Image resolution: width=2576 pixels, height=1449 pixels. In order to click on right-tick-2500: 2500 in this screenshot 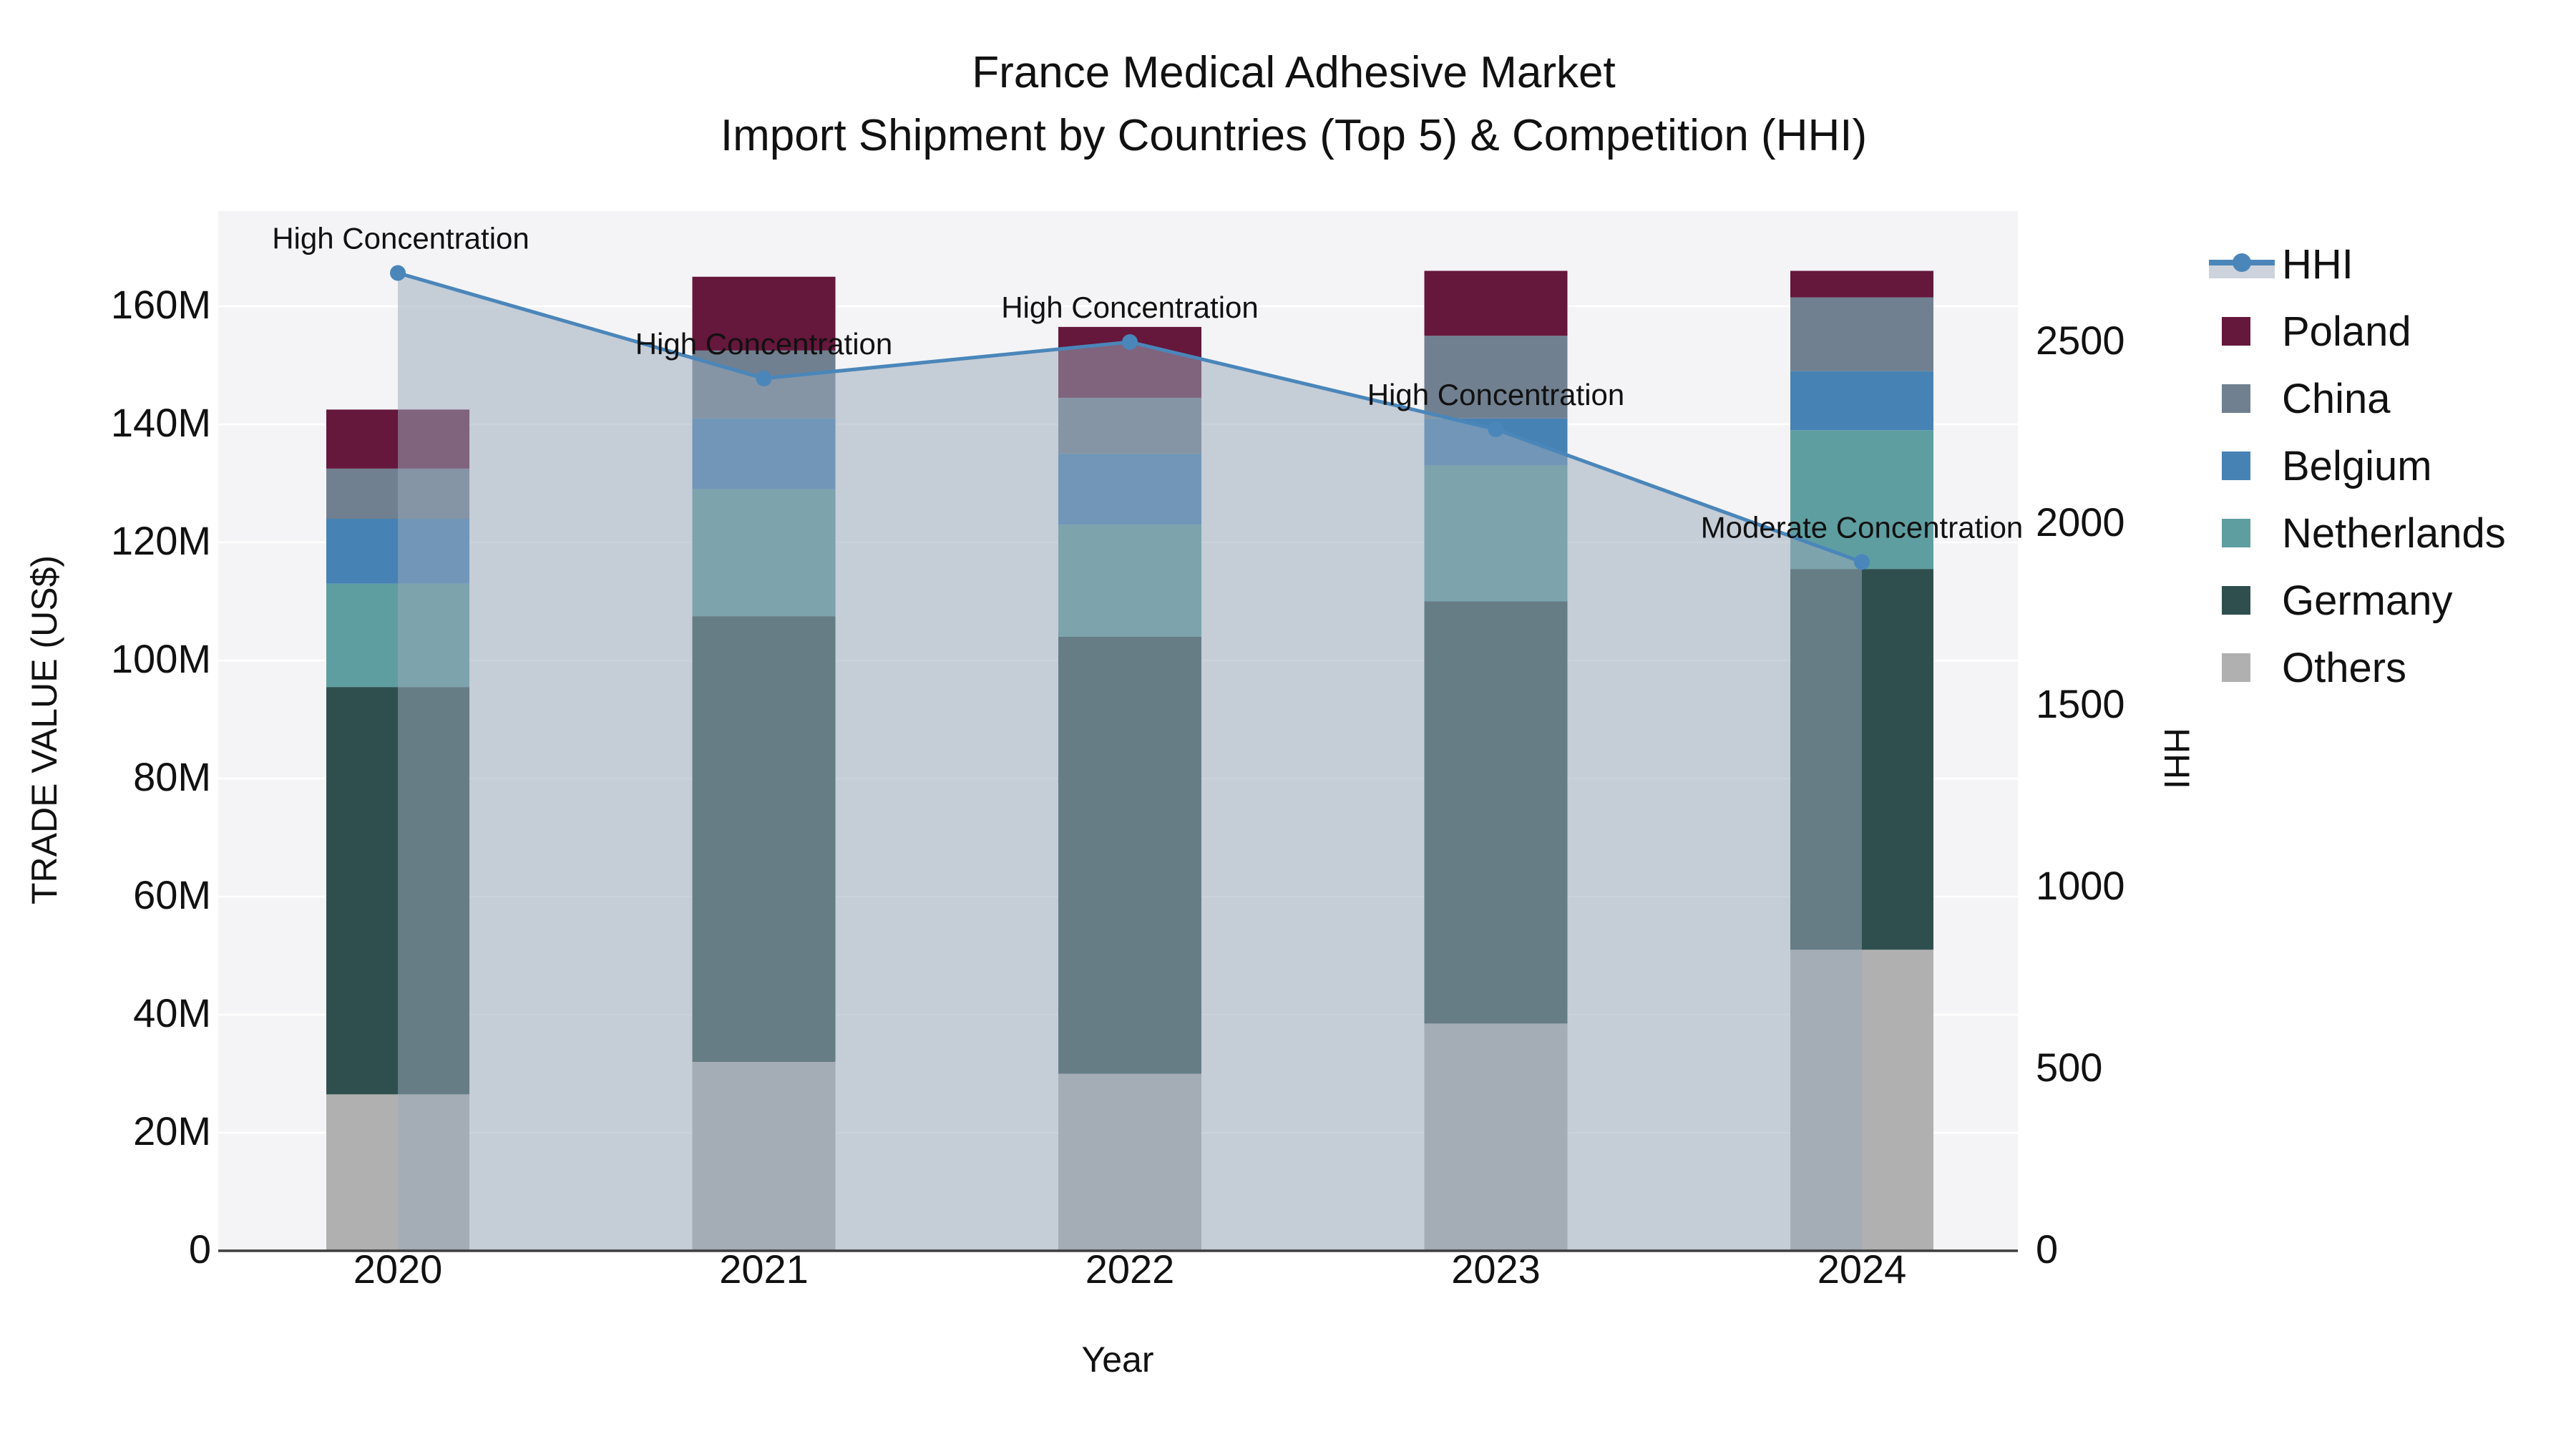, I will do `click(2080, 340)`.